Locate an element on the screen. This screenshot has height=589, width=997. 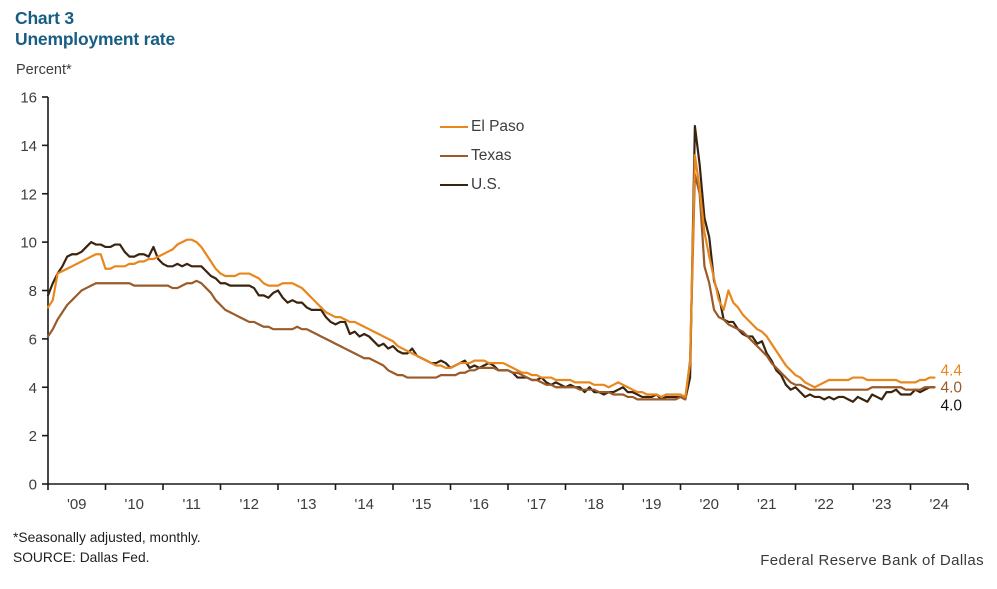
legend-item-texas: Texas is located at coordinates (482, 156).